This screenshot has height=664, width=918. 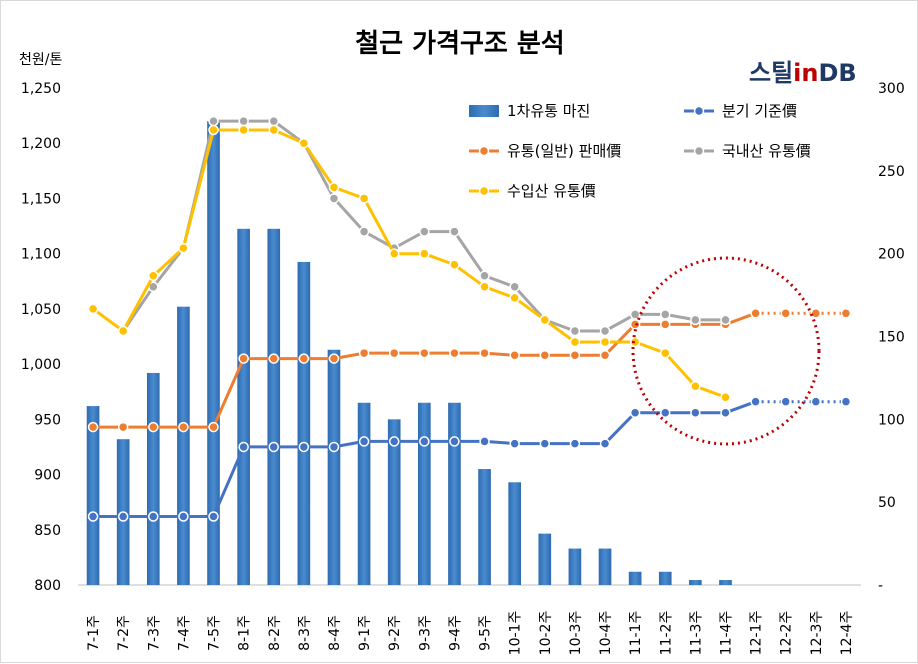 What do you see at coordinates (696, 633) in the screenshot?
I see `x-tick-label: 11-3주` at bounding box center [696, 633].